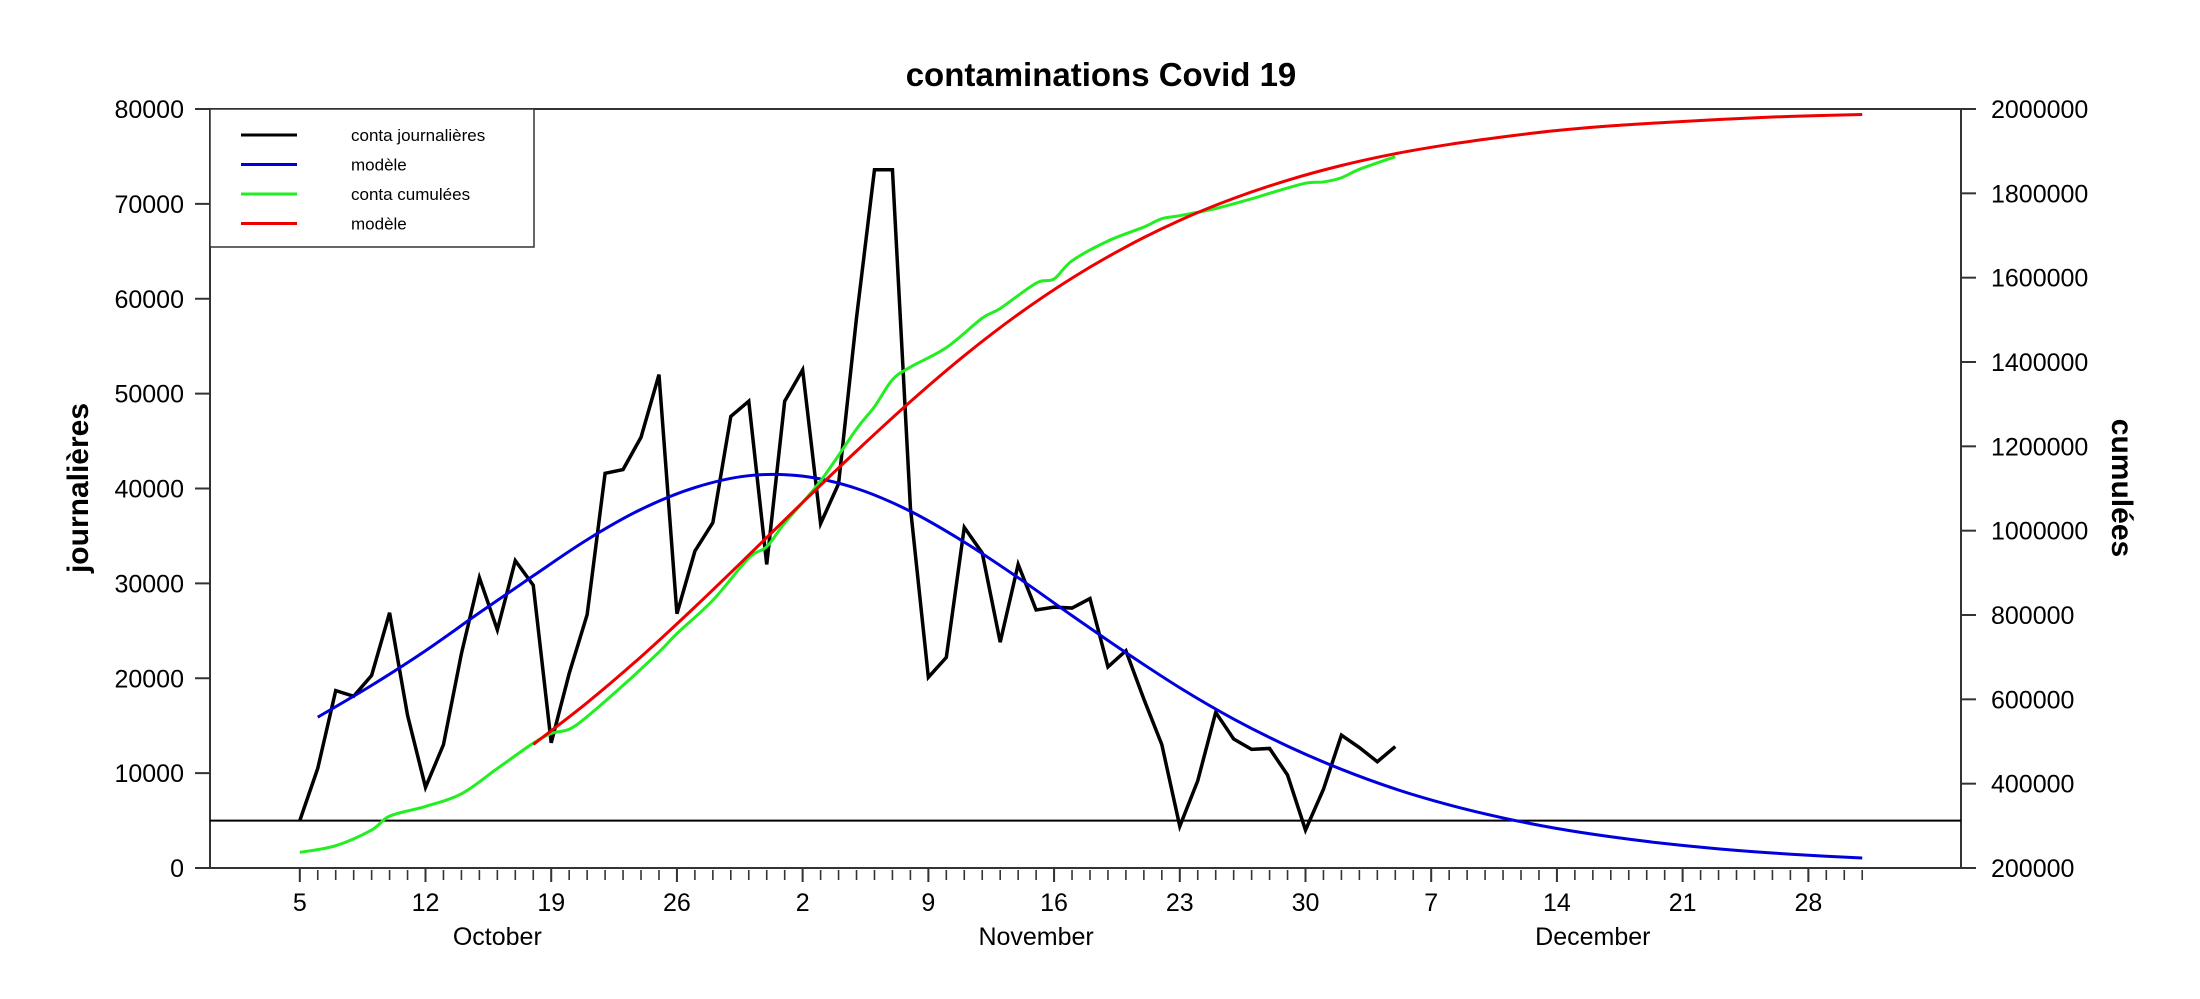 Image resolution: width=2200 pixels, height=999 pixels. I want to click on y-left-tick-label: 10000, so click(149, 774).